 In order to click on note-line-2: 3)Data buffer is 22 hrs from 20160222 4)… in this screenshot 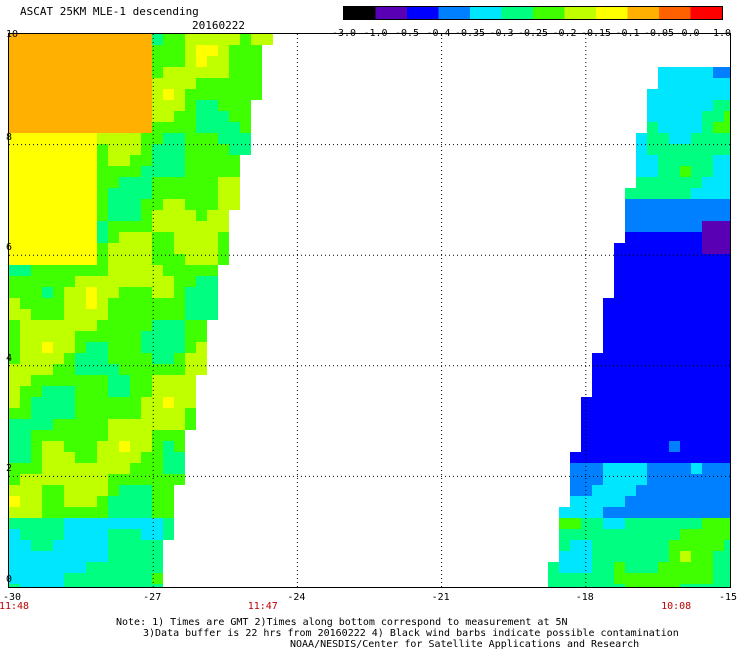, I will do `click(411, 633)`.